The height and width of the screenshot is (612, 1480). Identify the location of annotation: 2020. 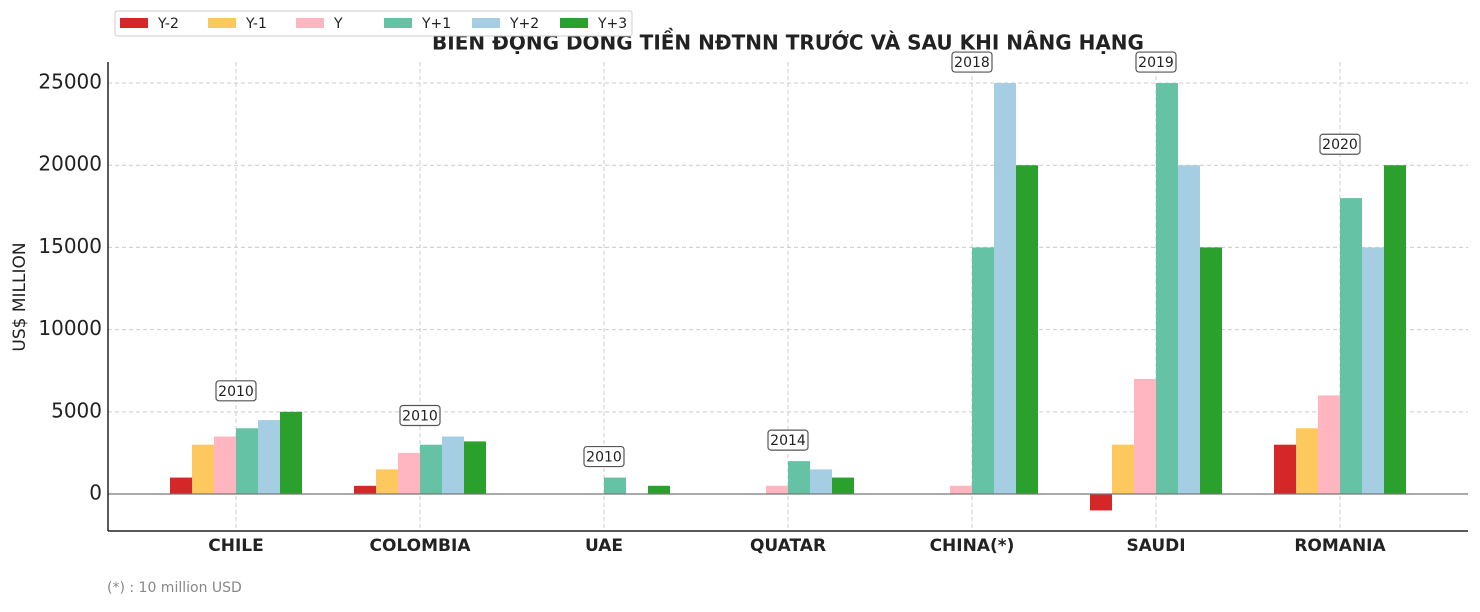
(1340, 145).